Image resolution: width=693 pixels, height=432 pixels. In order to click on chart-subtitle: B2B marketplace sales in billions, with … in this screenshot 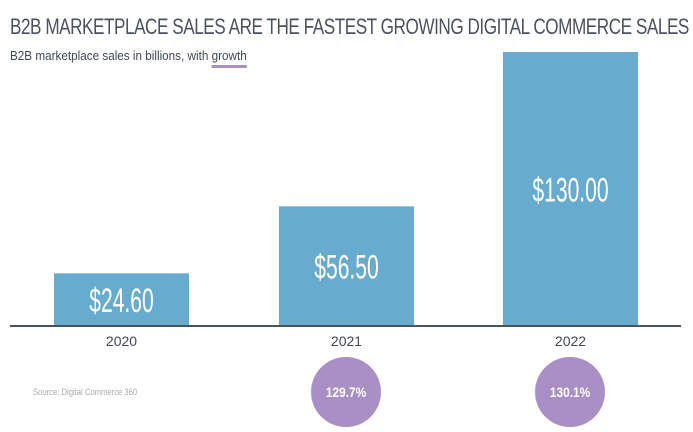, I will do `click(128, 58)`.